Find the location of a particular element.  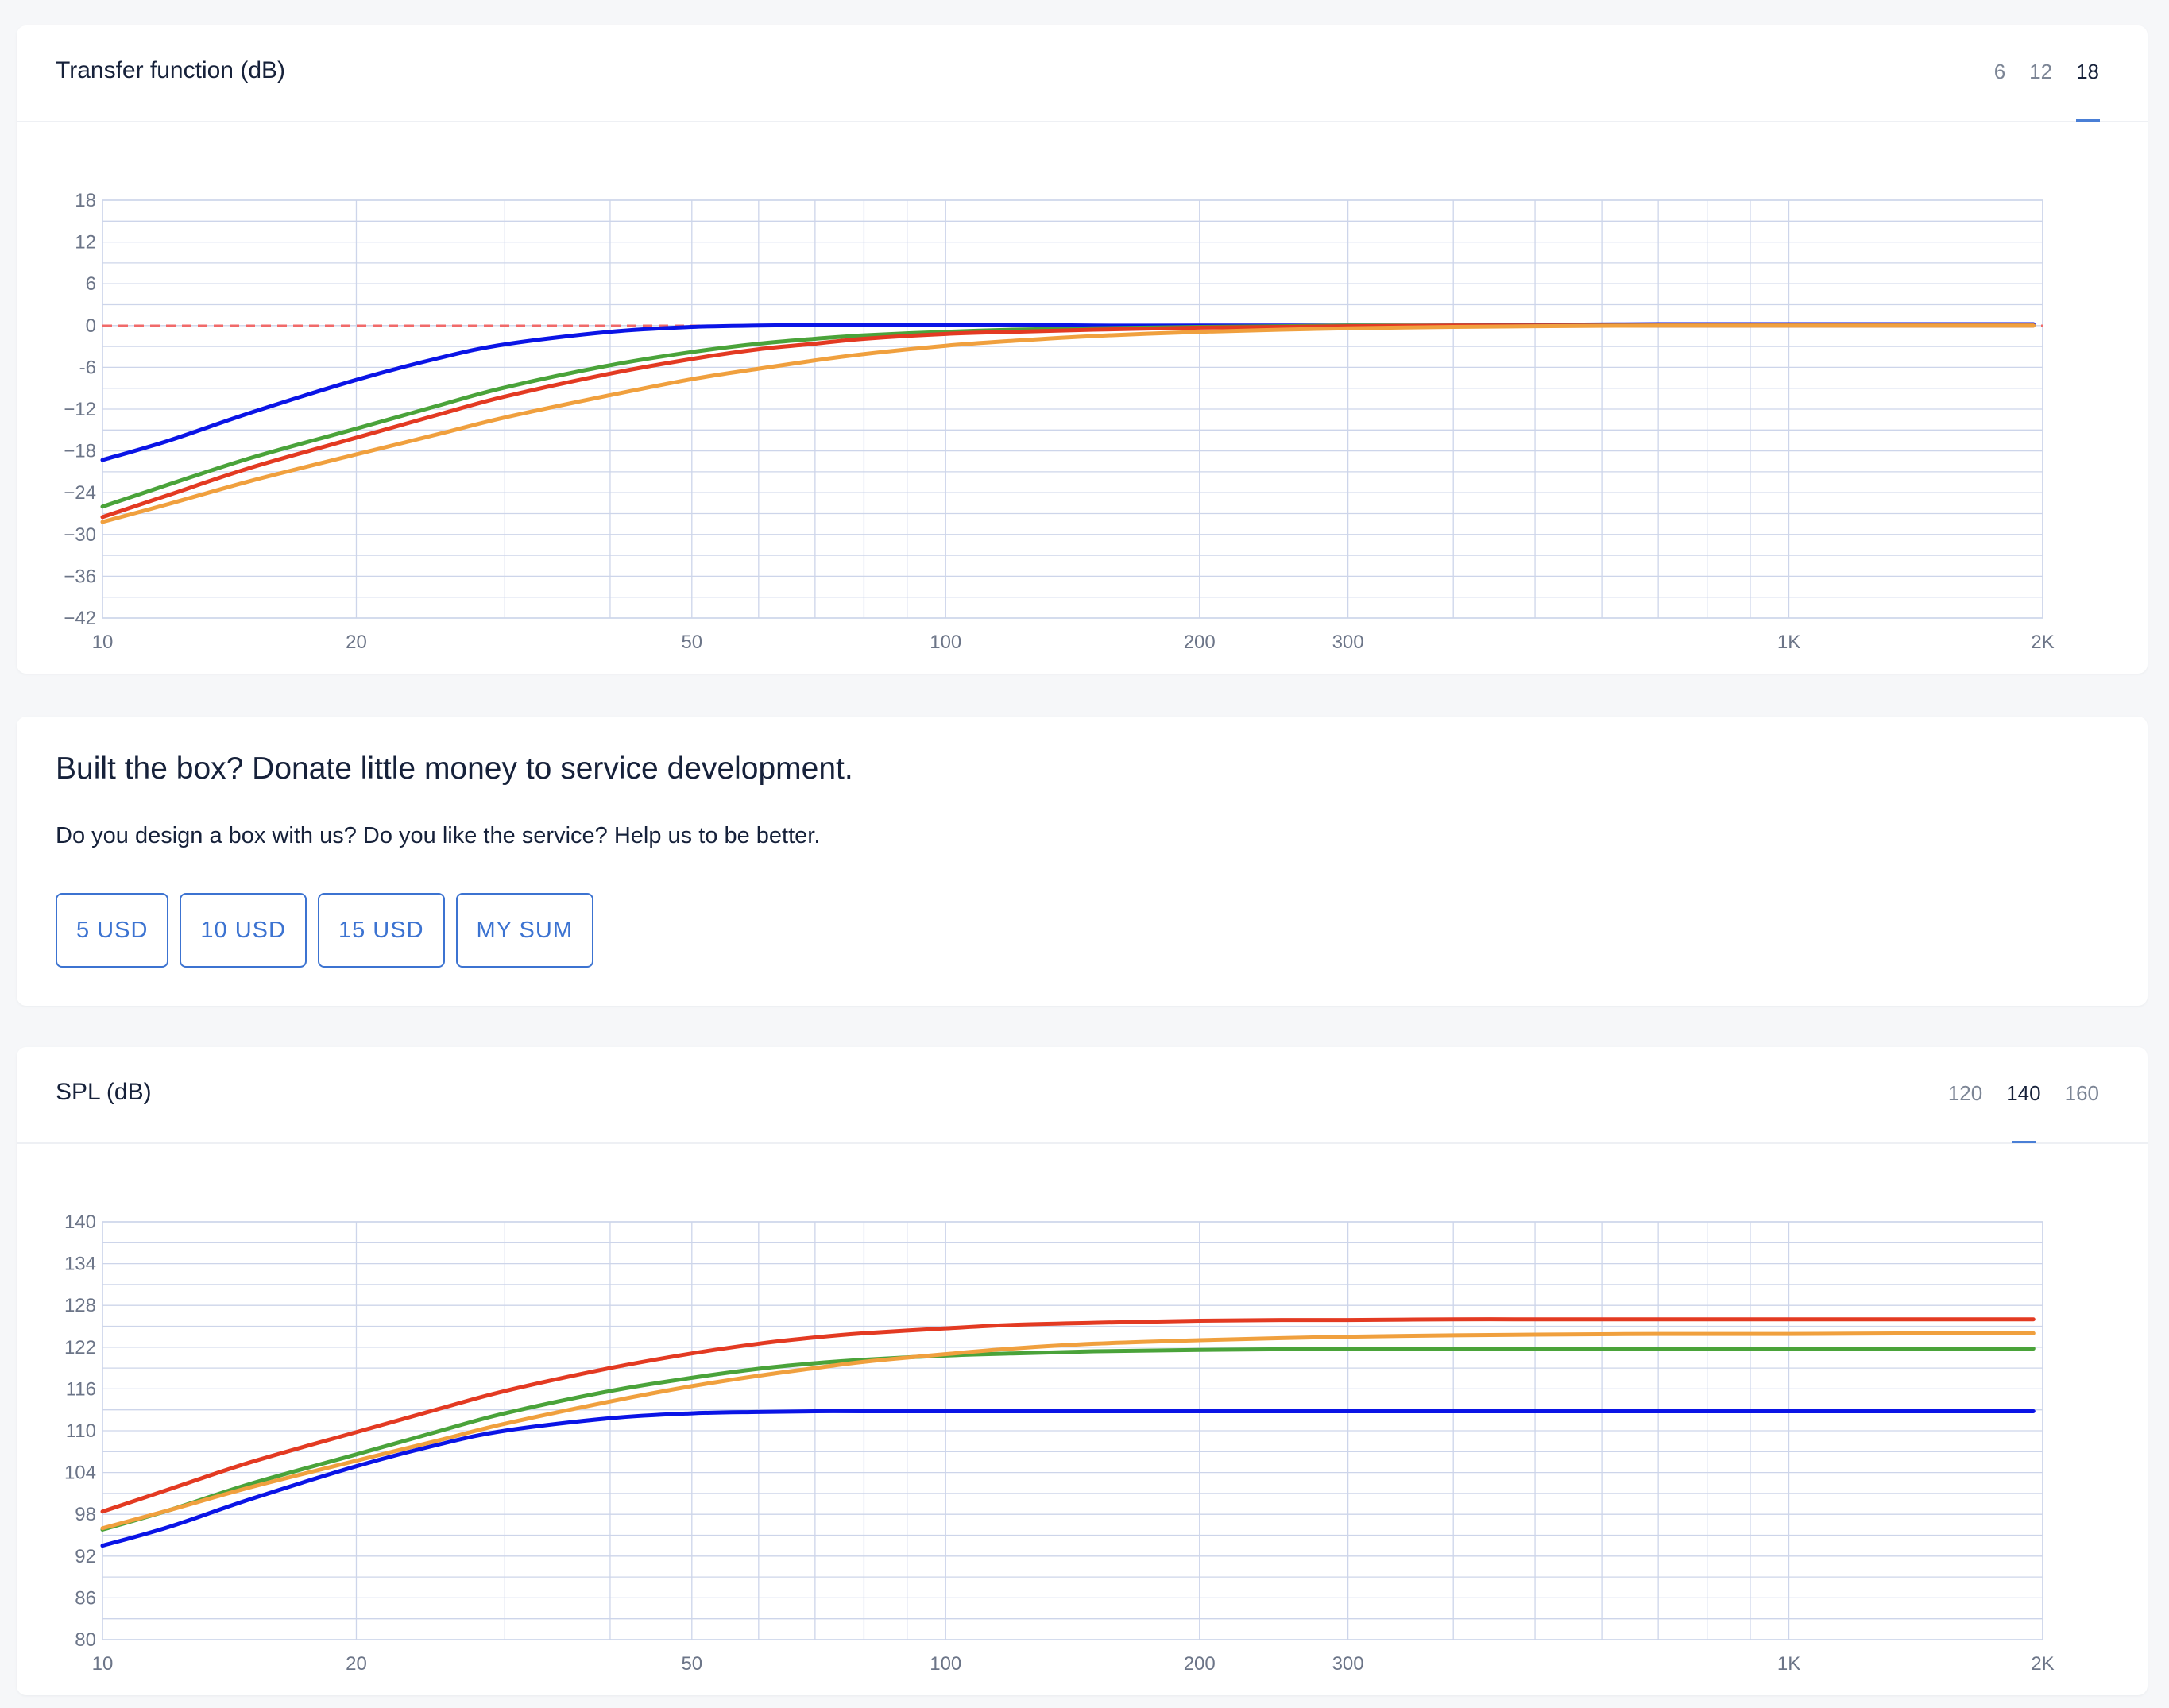

y-tick-label: -6 is located at coordinates (87, 367).